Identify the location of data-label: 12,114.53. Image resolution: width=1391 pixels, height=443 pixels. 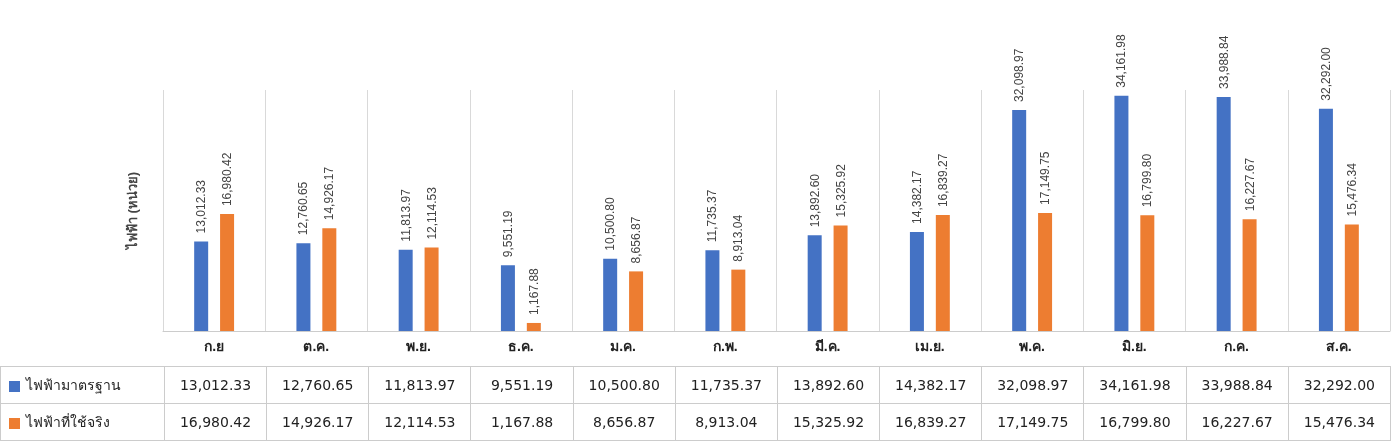
(419, 422).